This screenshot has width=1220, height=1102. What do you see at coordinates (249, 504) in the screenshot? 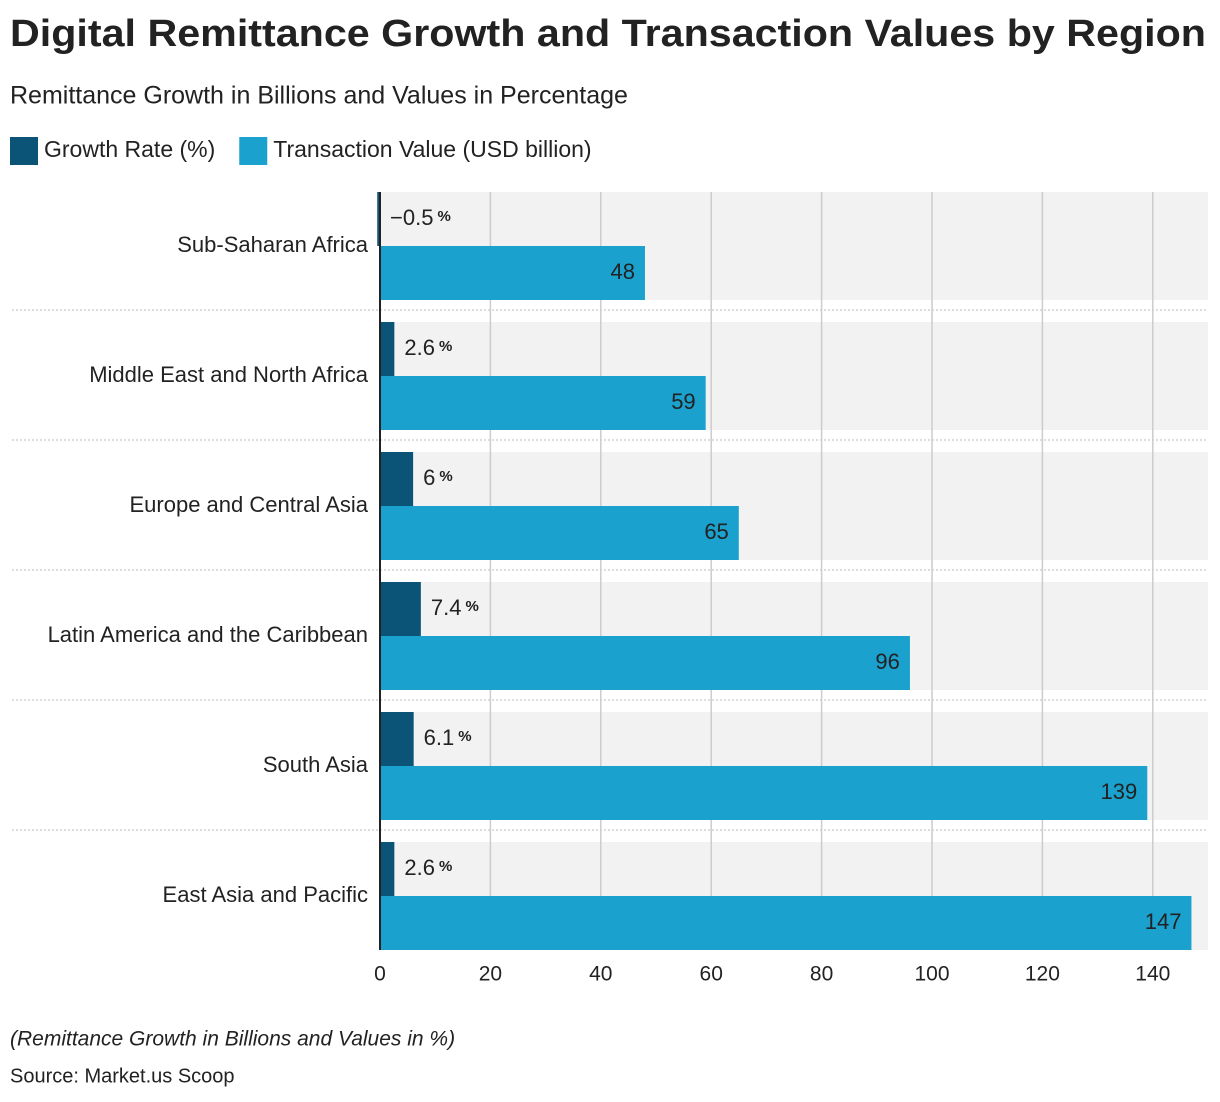
I see `y-category-label: Europe and Central Asia` at bounding box center [249, 504].